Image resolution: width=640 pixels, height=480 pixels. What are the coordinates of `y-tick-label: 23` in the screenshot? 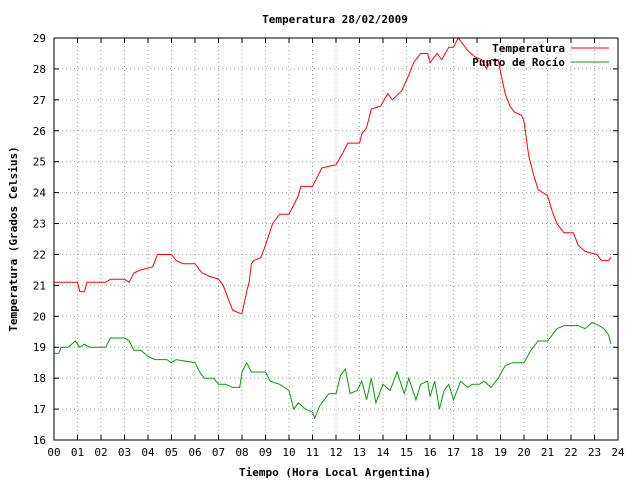 It's located at (39, 224).